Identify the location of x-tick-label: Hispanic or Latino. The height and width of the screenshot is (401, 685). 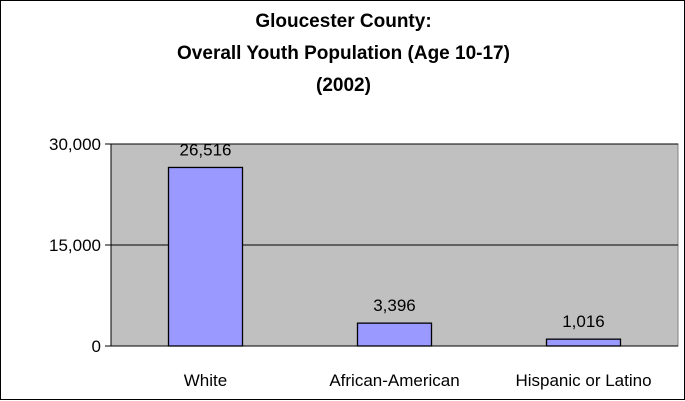
(583, 380).